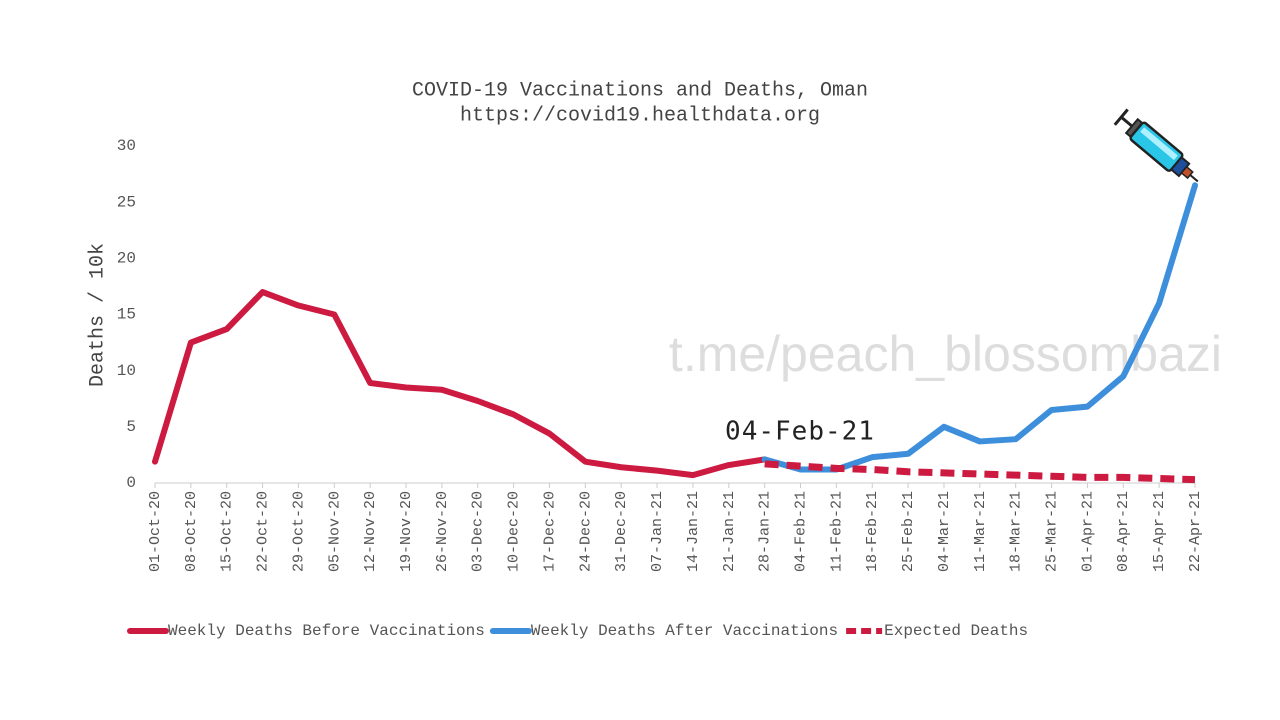 This screenshot has height=720, width=1280. I want to click on x-tick-label: 24-Dec-20, so click(585, 531).